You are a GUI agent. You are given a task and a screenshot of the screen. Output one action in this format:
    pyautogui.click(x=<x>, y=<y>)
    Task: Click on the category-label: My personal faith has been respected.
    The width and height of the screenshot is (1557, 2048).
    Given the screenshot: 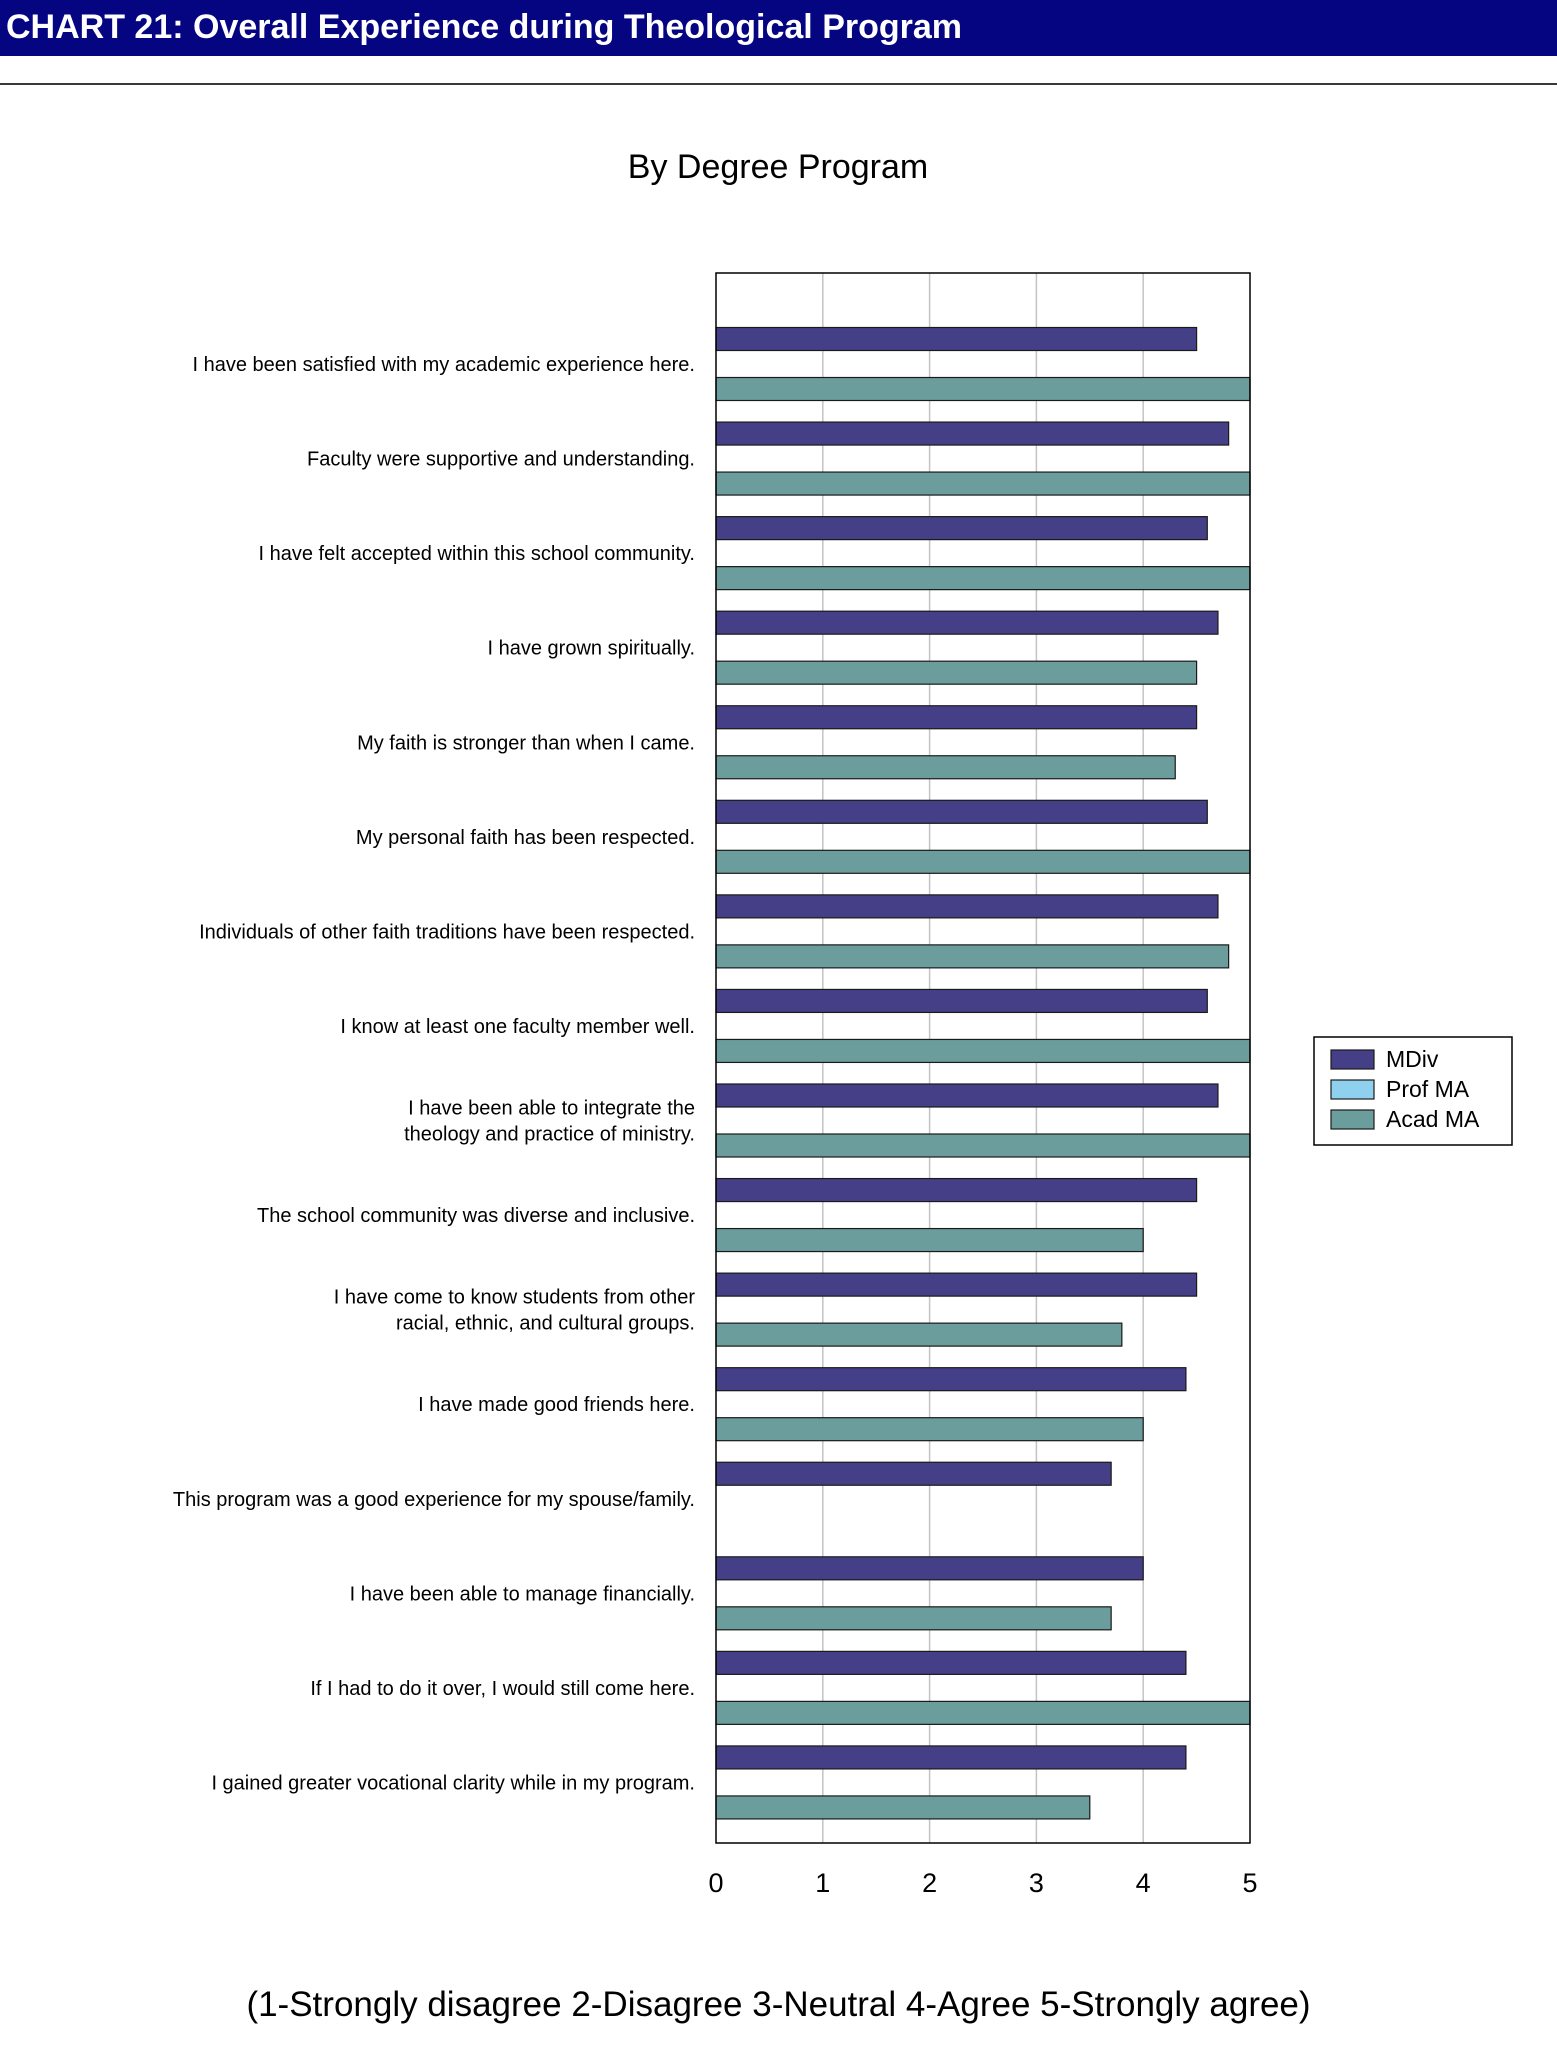 What is the action you would take?
    pyautogui.click(x=525, y=838)
    